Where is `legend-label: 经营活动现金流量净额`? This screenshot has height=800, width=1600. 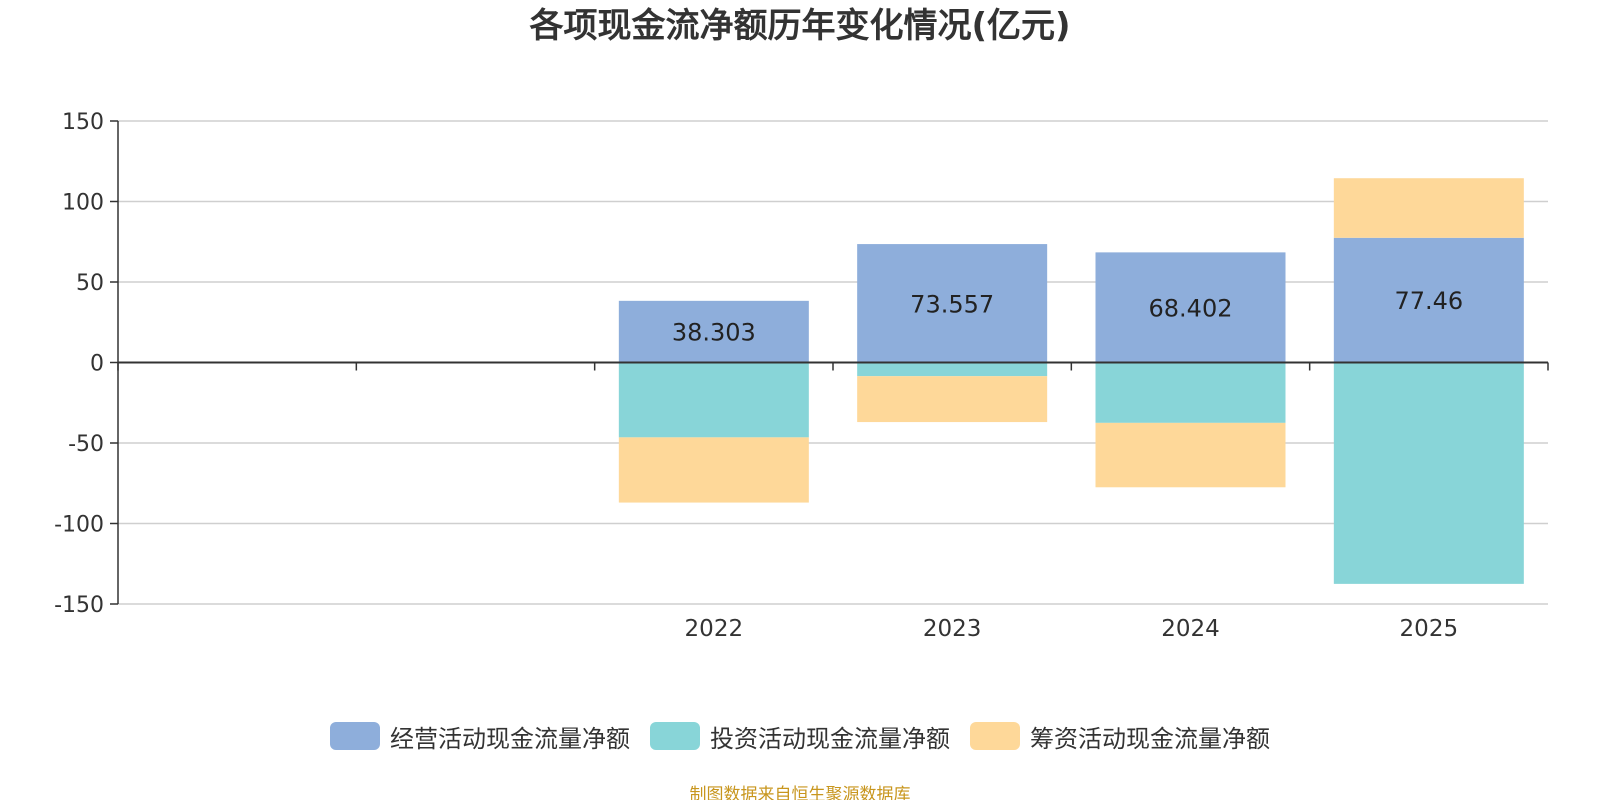
legend-label: 经营活动现金流量净额 is located at coordinates (510, 738).